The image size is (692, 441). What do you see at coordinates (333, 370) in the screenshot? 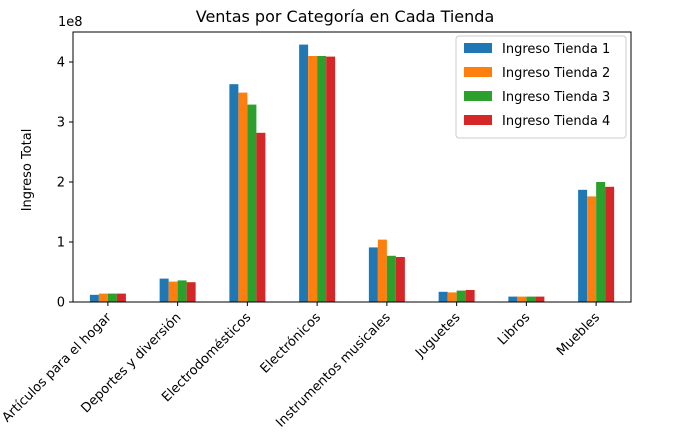
I see `x-tick-label: Instrumentos musicales` at bounding box center [333, 370].